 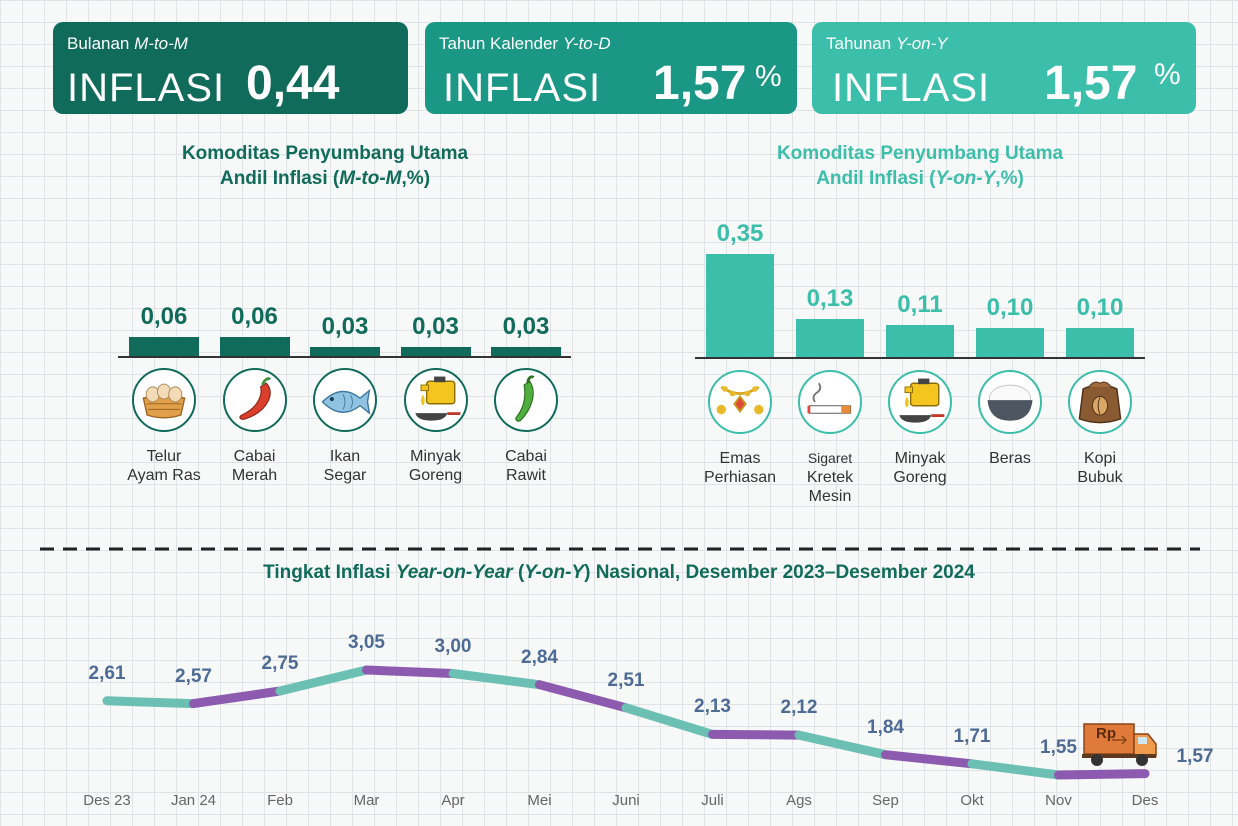 I want to click on x-tick-label: Nov, so click(x=1058, y=800).